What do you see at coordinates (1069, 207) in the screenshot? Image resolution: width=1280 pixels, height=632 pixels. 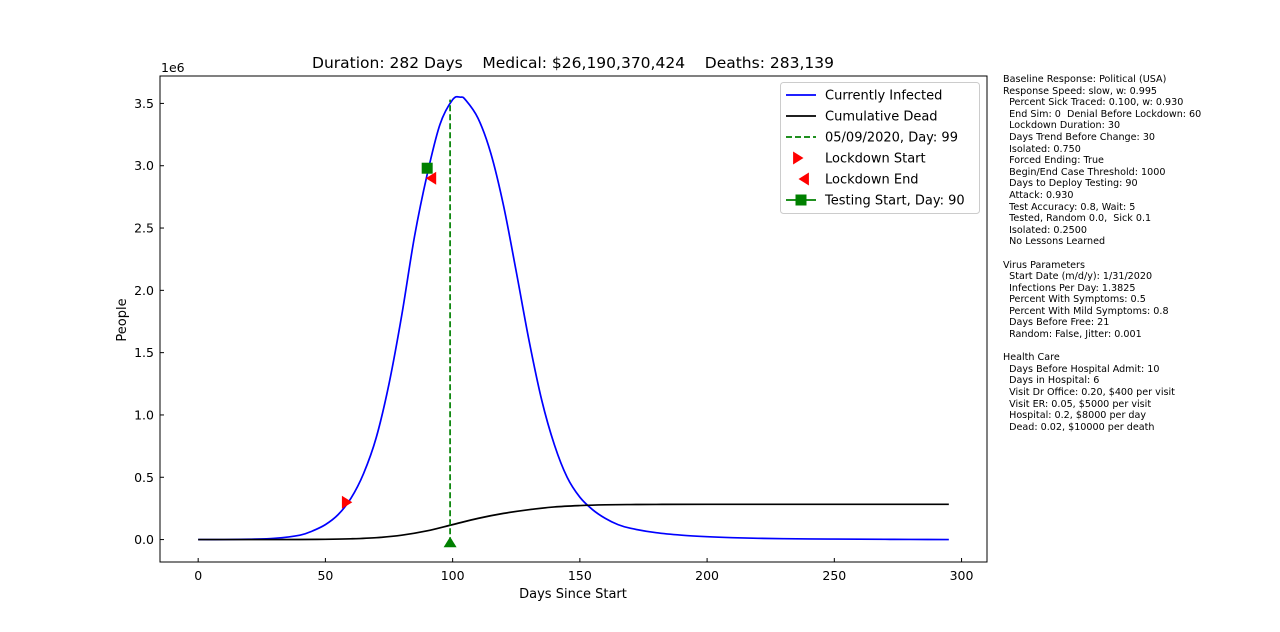 I see `parameter-line: Test Accuracy: 0.8, Wait: 5` at bounding box center [1069, 207].